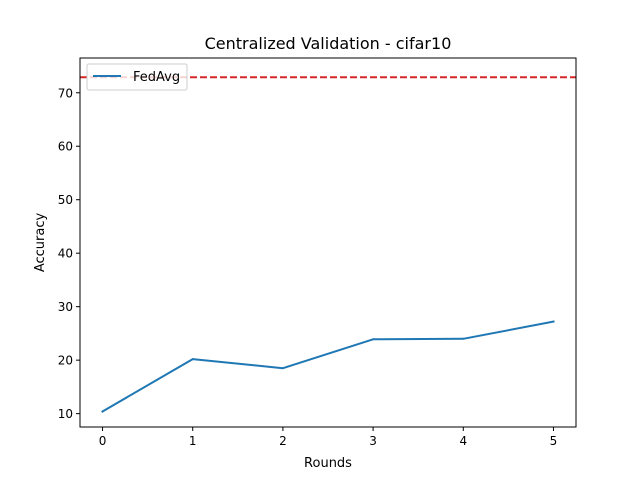 Image resolution: width=640 pixels, height=480 pixels. I want to click on y-tick-label: 10, so click(65, 414).